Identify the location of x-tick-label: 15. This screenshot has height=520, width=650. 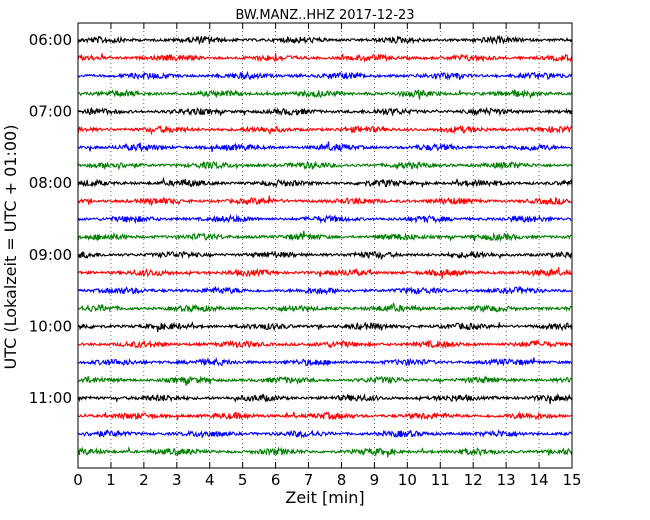
(571, 480).